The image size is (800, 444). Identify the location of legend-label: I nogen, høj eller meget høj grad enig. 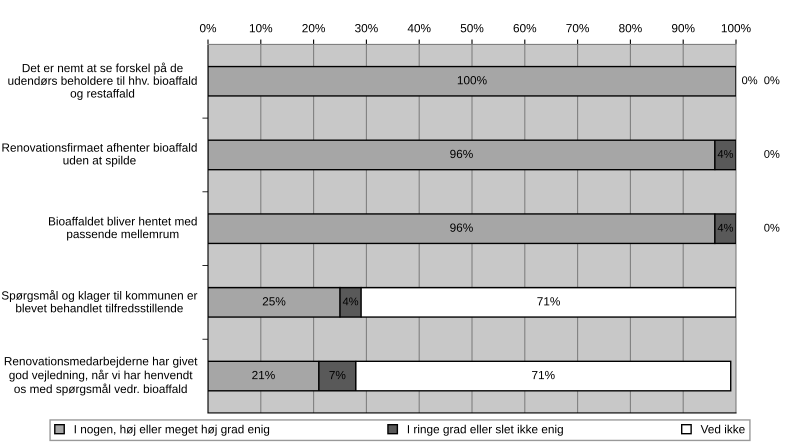
(172, 430).